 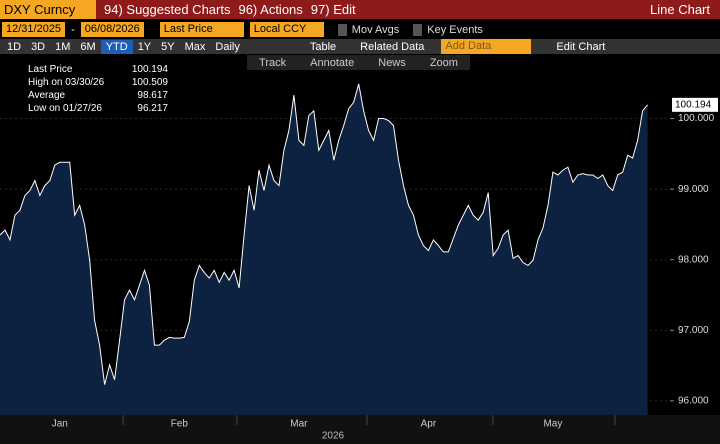 I want to click on chart-label: Line Chart, so click(x=680, y=9).